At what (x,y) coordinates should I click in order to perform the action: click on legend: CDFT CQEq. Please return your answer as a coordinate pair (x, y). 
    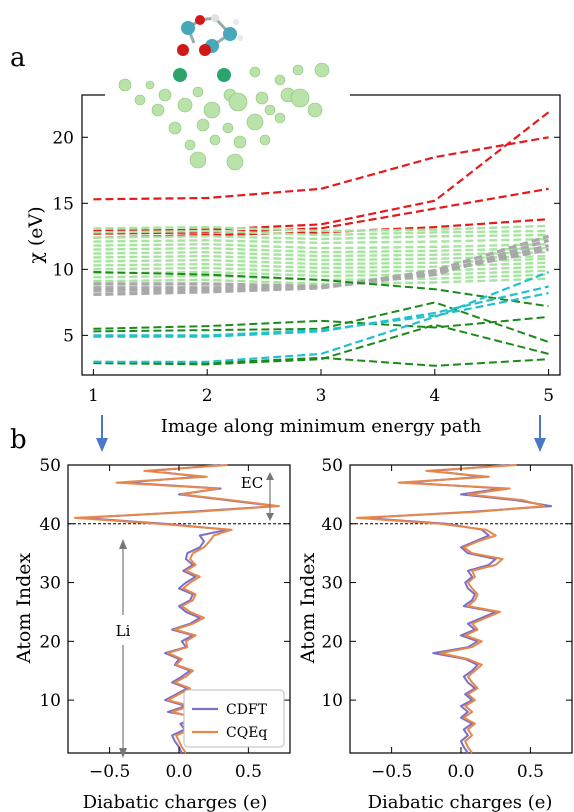
    Looking at the image, I should click on (234, 718).